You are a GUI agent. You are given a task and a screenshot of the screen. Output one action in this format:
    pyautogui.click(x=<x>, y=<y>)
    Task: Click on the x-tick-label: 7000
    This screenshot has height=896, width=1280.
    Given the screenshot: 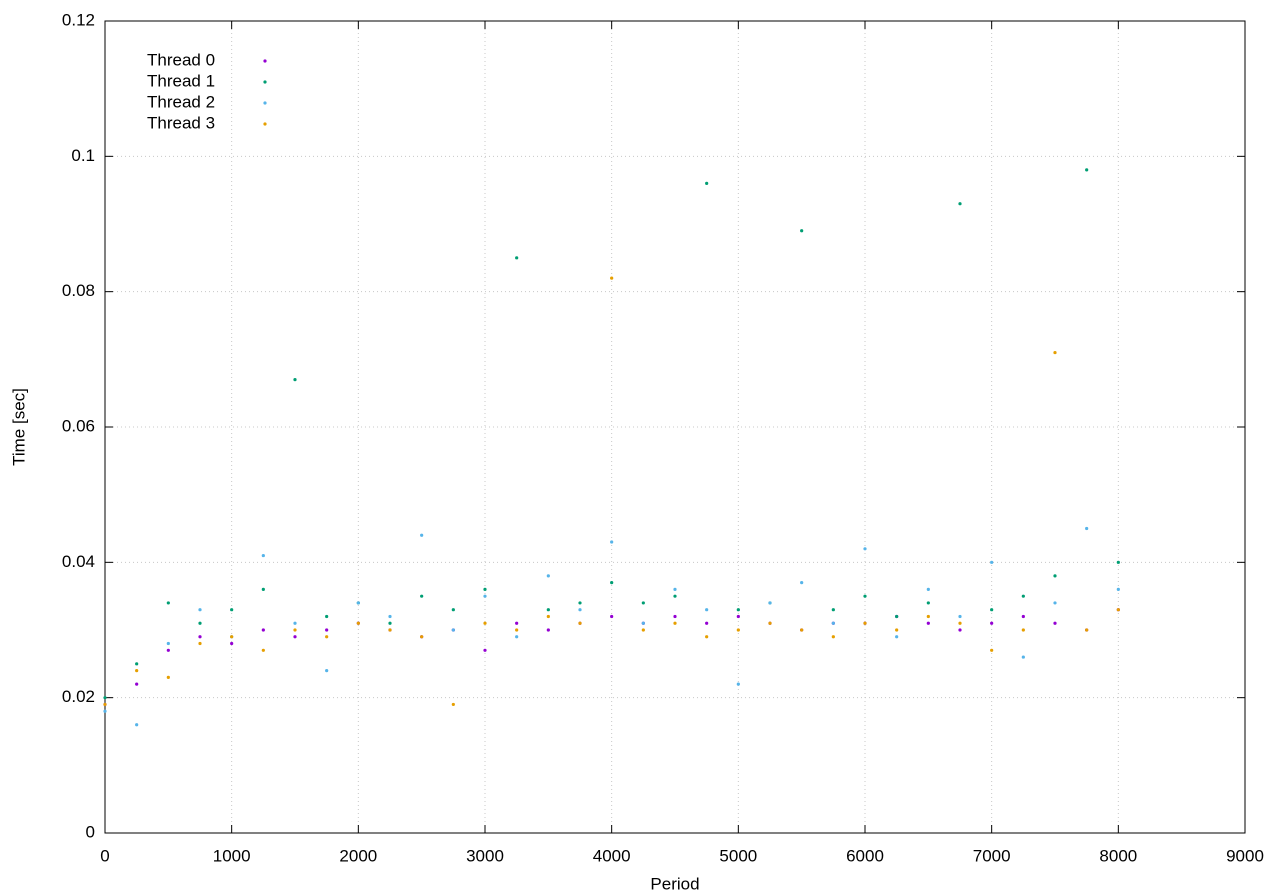 What is the action you would take?
    pyautogui.click(x=992, y=855)
    